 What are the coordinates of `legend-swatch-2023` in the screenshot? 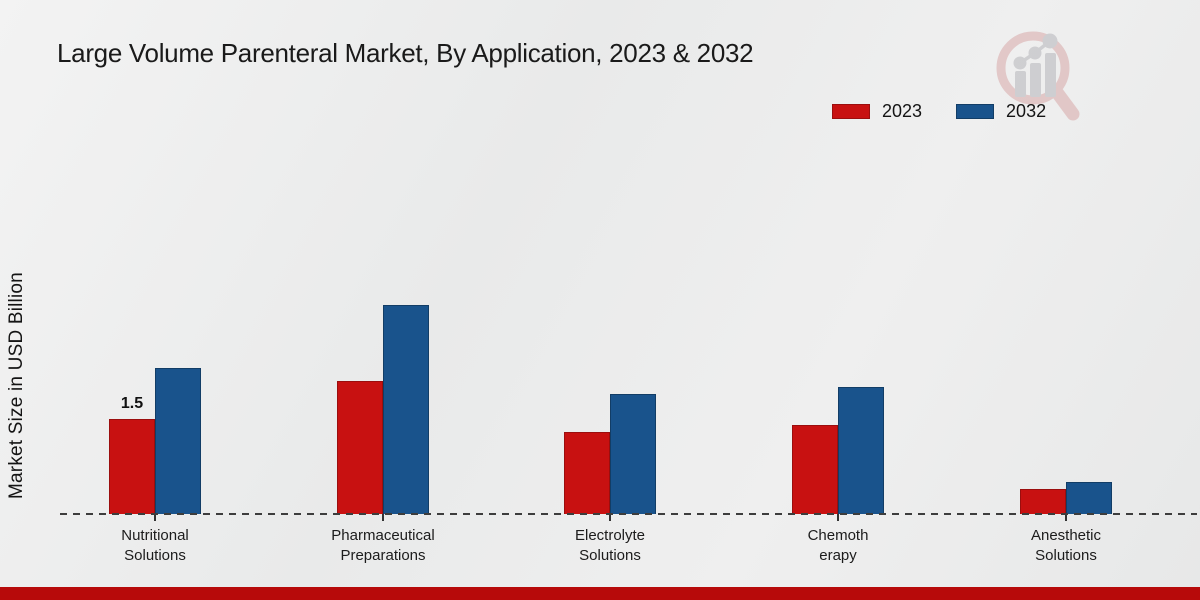 It's located at (851, 111).